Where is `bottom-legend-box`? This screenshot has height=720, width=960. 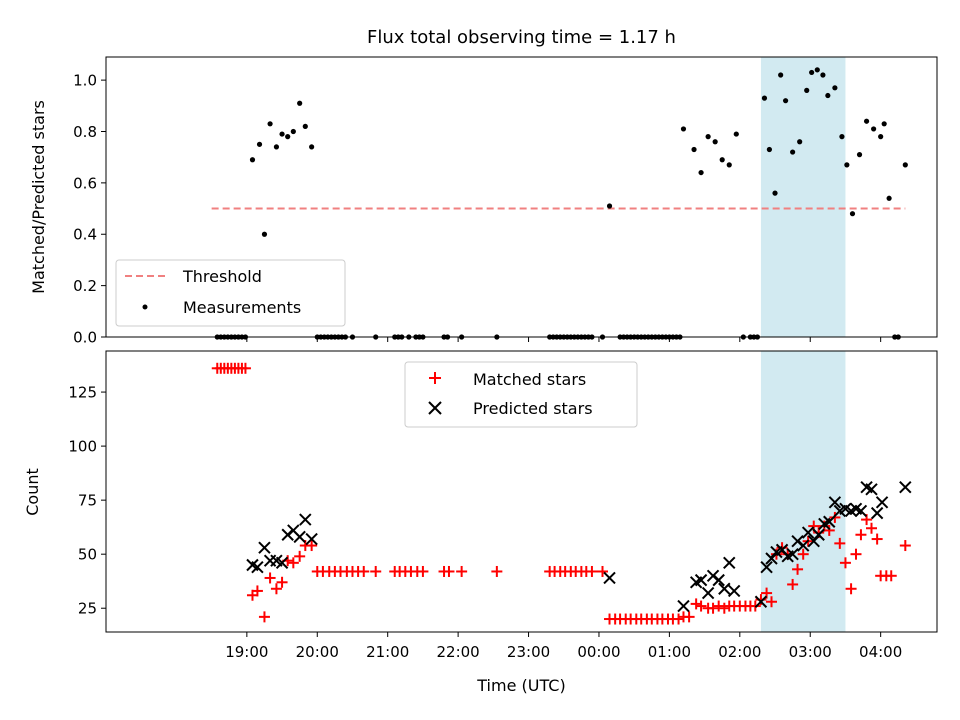
bottom-legend-box is located at coordinates (521, 394).